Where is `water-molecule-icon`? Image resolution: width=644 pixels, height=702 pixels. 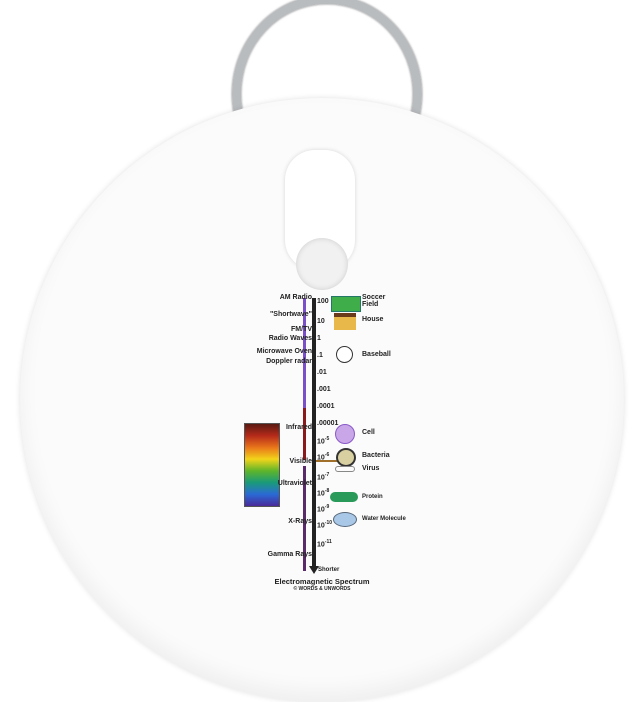
water-molecule-icon is located at coordinates (345, 519).